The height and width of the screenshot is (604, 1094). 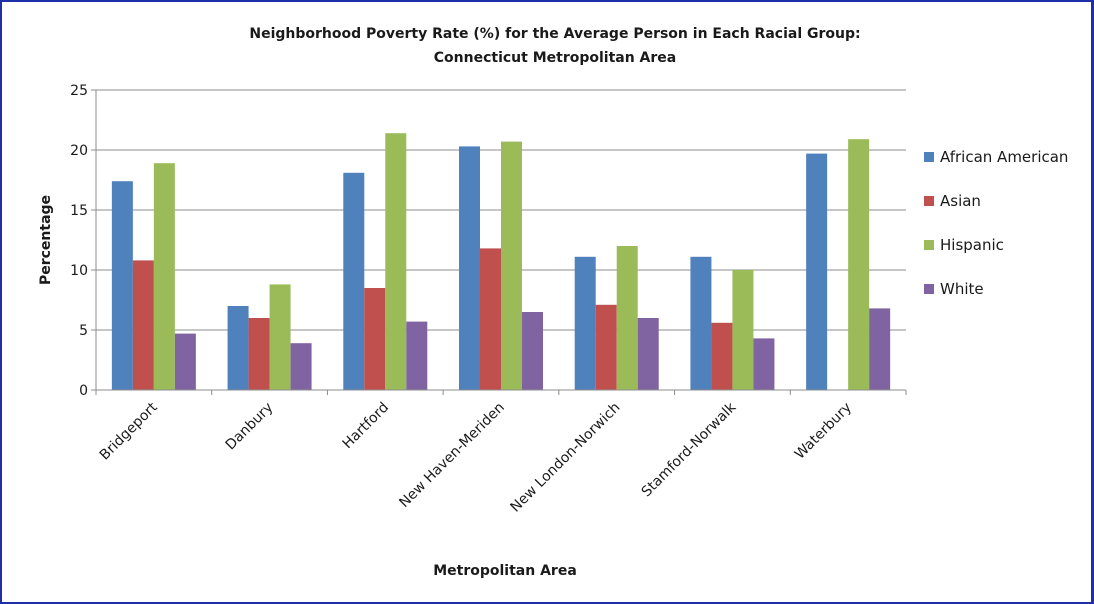 What do you see at coordinates (469, 268) in the screenshot?
I see `bar-african-american-new-haven-meriden` at bounding box center [469, 268].